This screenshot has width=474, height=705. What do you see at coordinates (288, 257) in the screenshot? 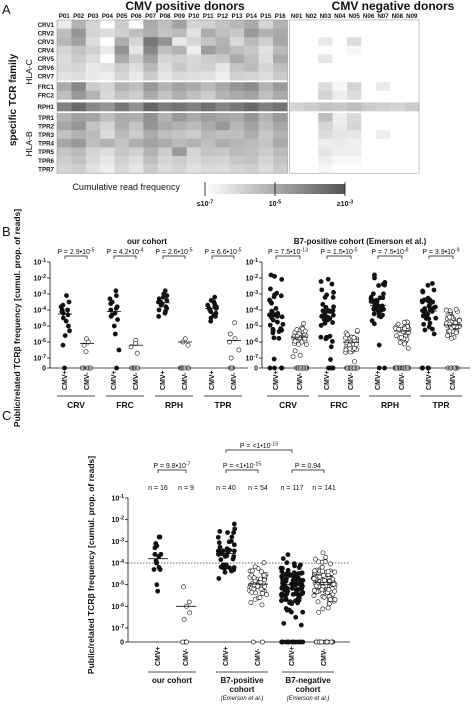
I see `p-bracket-b7-crv` at bounding box center [288, 257].